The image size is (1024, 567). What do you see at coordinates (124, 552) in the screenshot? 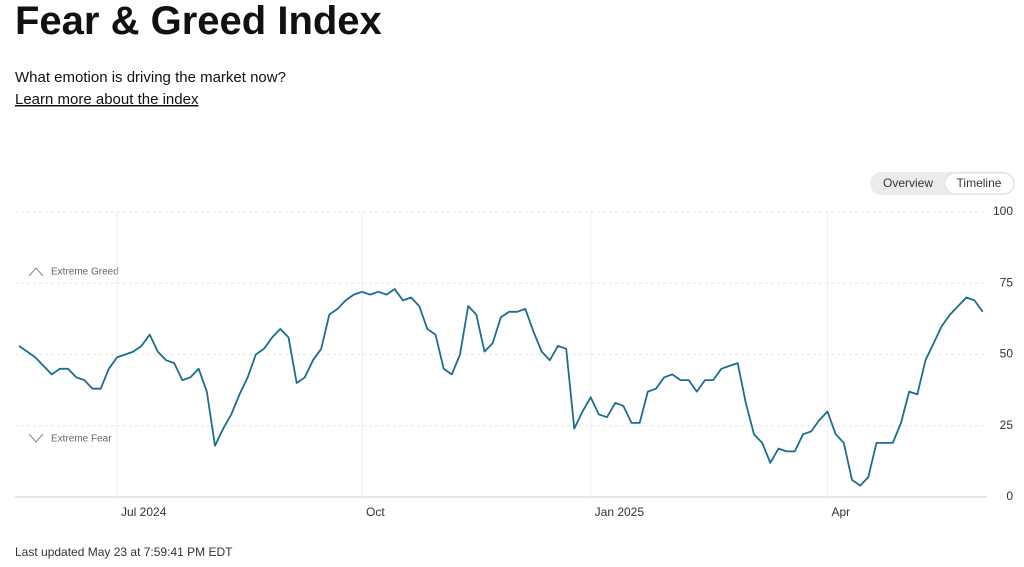
I see `last-updated: Last updated May 23 at 7:59:41 PM EDT` at bounding box center [124, 552].